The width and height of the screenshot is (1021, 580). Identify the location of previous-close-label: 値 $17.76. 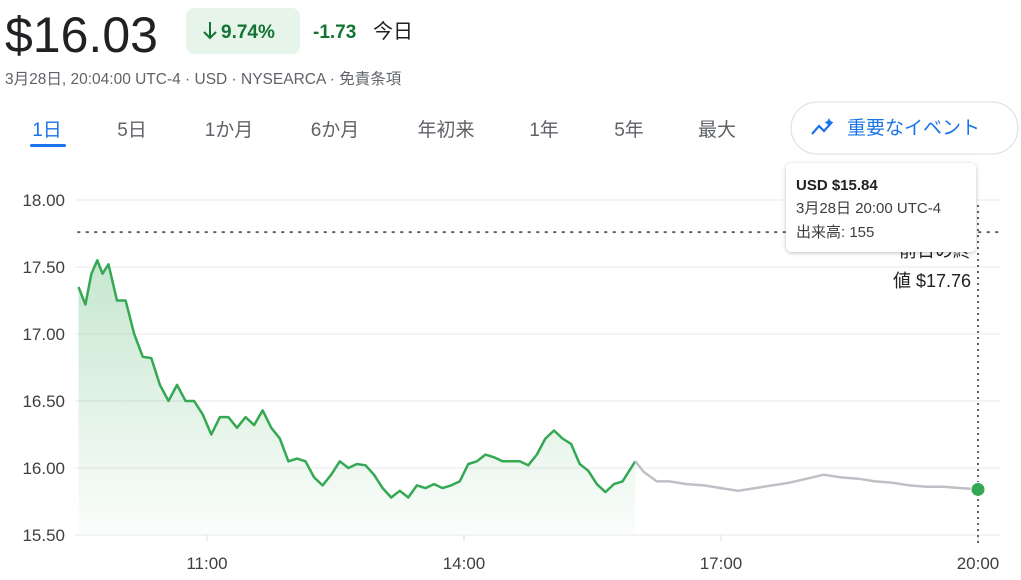
(932, 281).